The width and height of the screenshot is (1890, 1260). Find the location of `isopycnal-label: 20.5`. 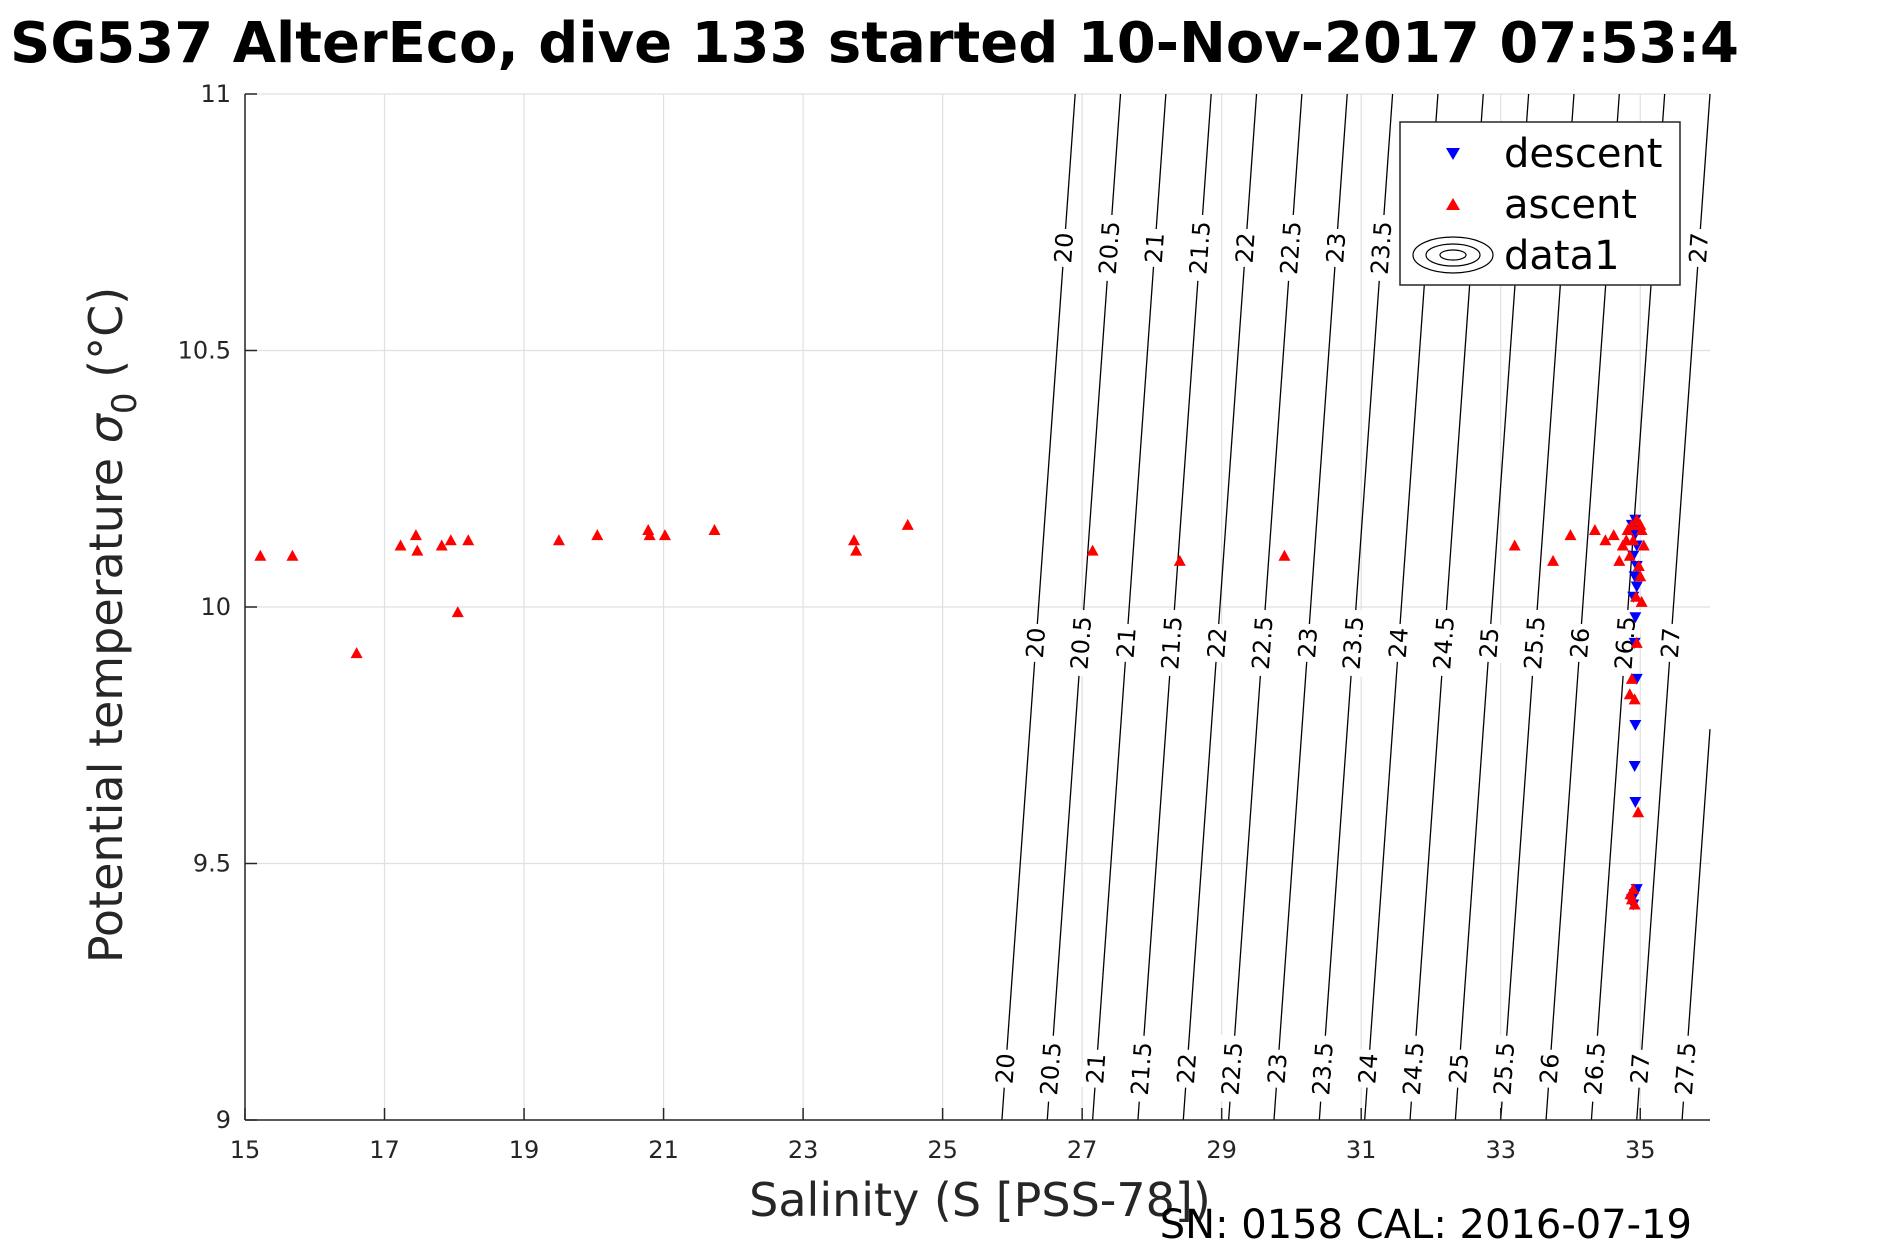

isopycnal-label: 20.5 is located at coordinates (1109, 247).